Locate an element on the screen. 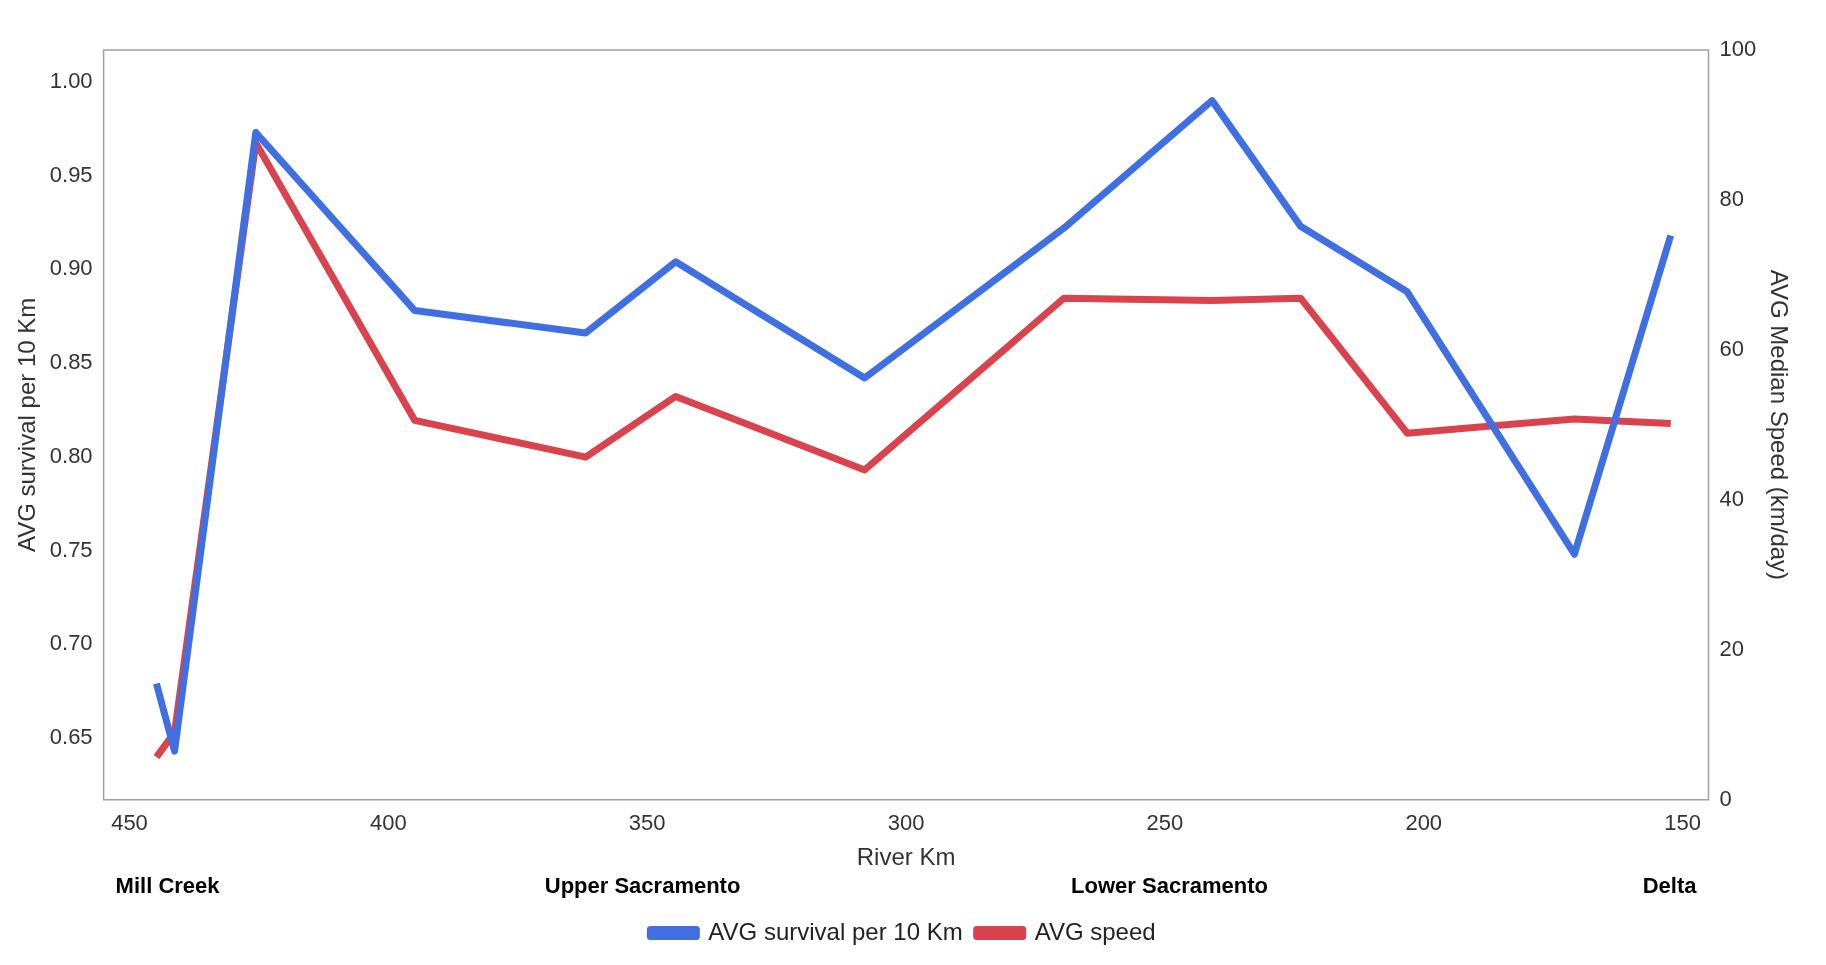  y2-tick-label: 0 is located at coordinates (1725, 798).